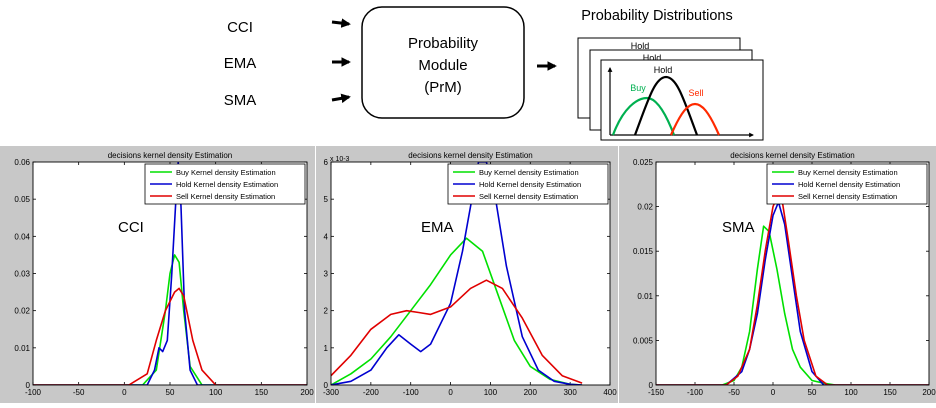 The image size is (936, 408). Describe the element at coordinates (170, 392) in the screenshot. I see `cci-x-tick-label: 50` at that location.